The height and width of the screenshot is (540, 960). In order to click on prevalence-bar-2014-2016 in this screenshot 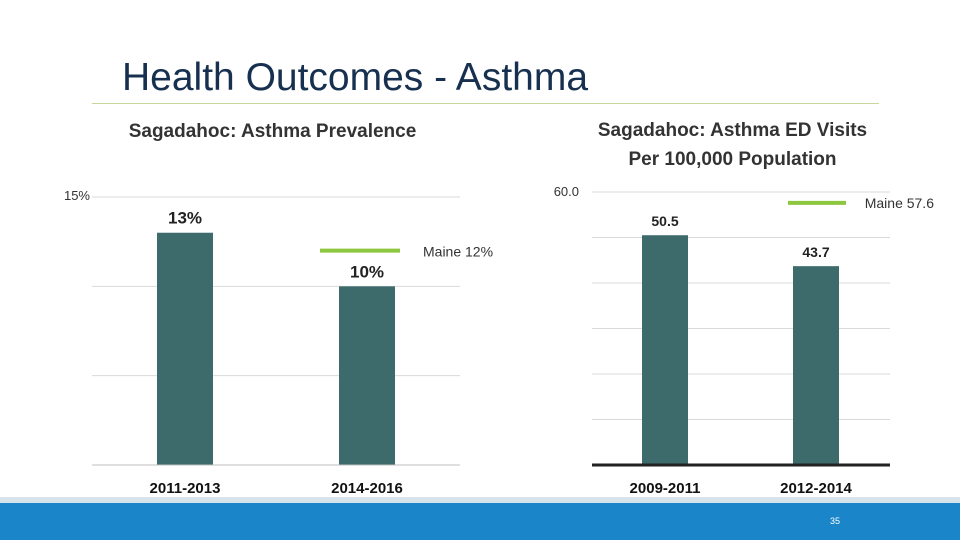, I will do `click(367, 375)`.